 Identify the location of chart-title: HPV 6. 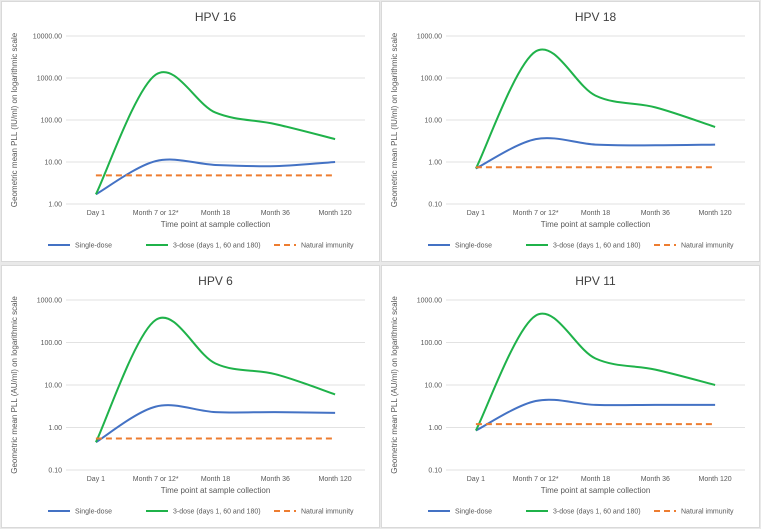
(215, 281).